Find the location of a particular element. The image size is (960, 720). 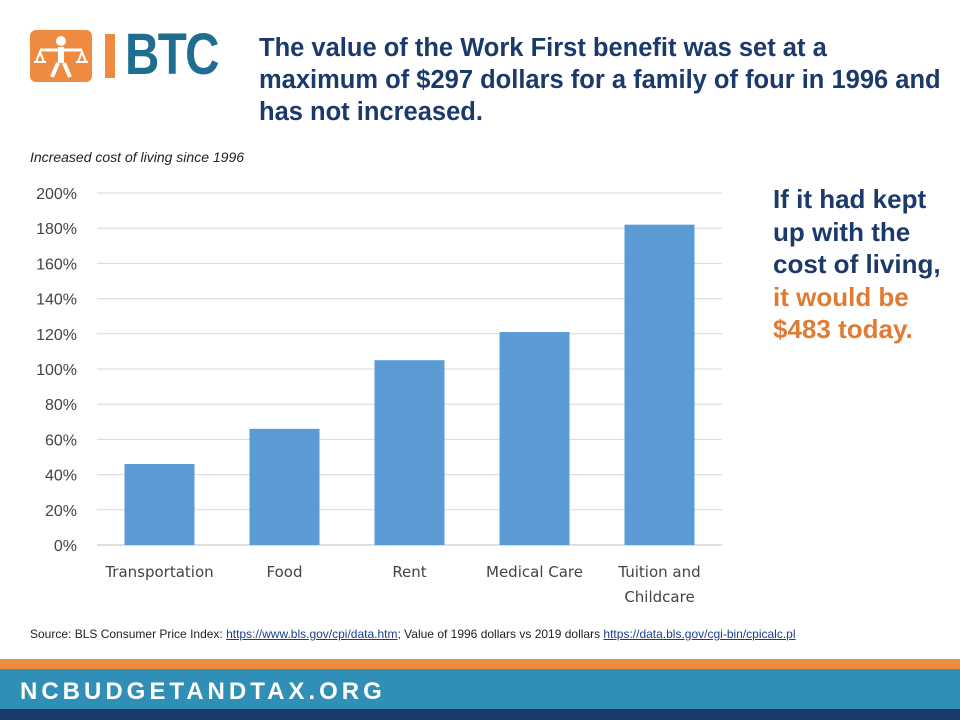

x-tick-label: Transportation is located at coordinates (158, 572).